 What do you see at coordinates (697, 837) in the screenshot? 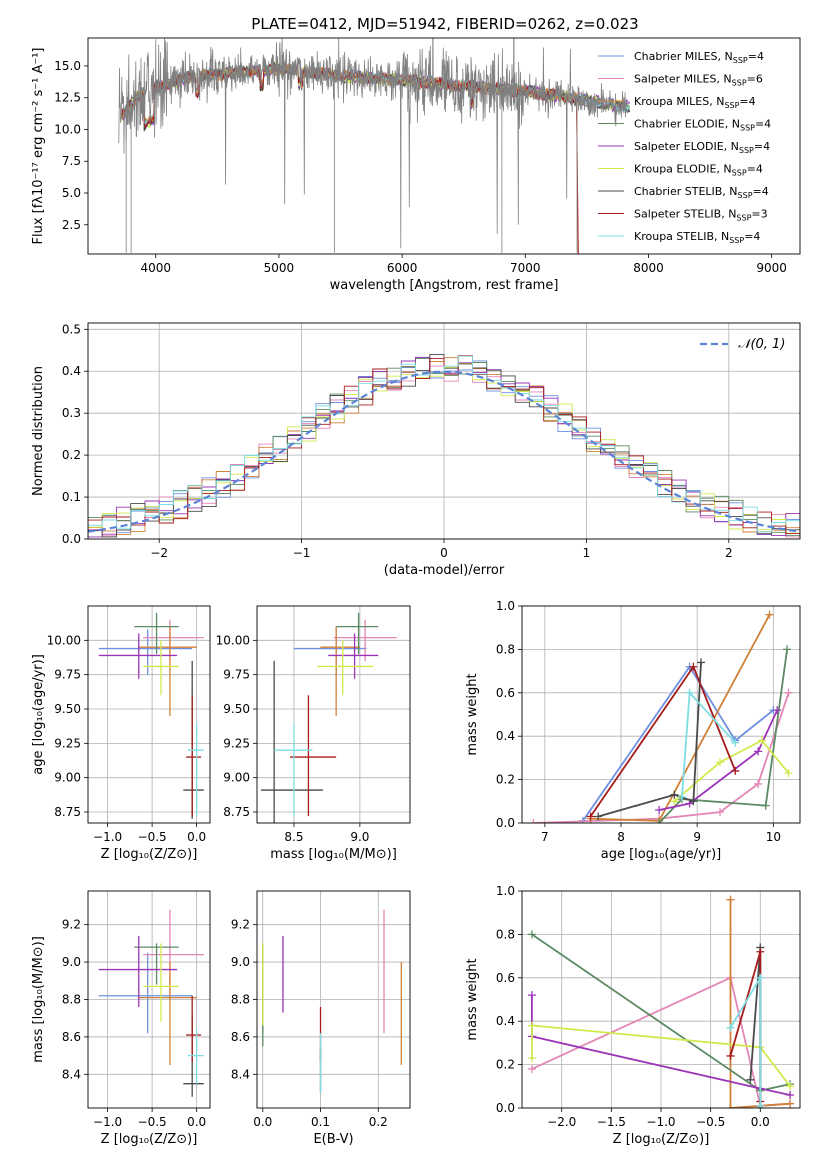
I see `x-tick-label: 9` at bounding box center [697, 837].